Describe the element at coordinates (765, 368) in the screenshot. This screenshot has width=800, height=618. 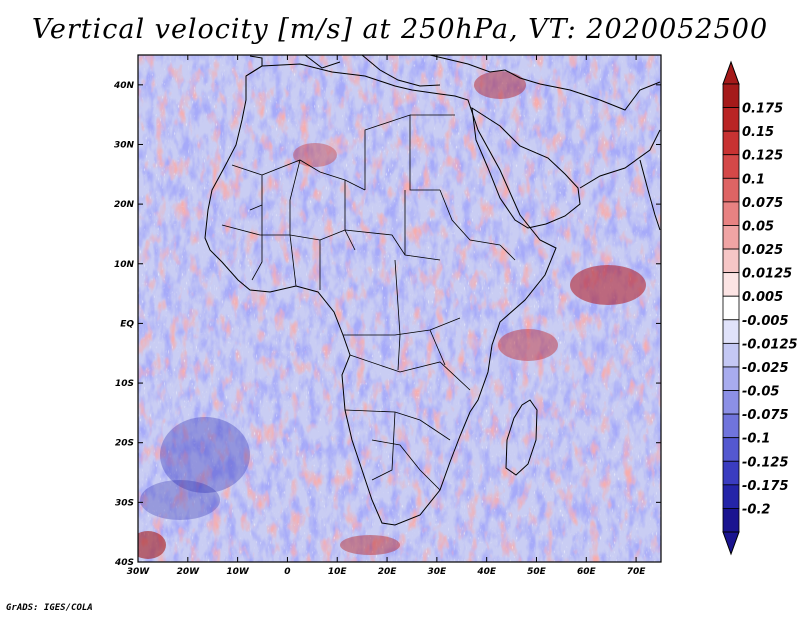
I see `colorbar-label: -0.025` at that location.